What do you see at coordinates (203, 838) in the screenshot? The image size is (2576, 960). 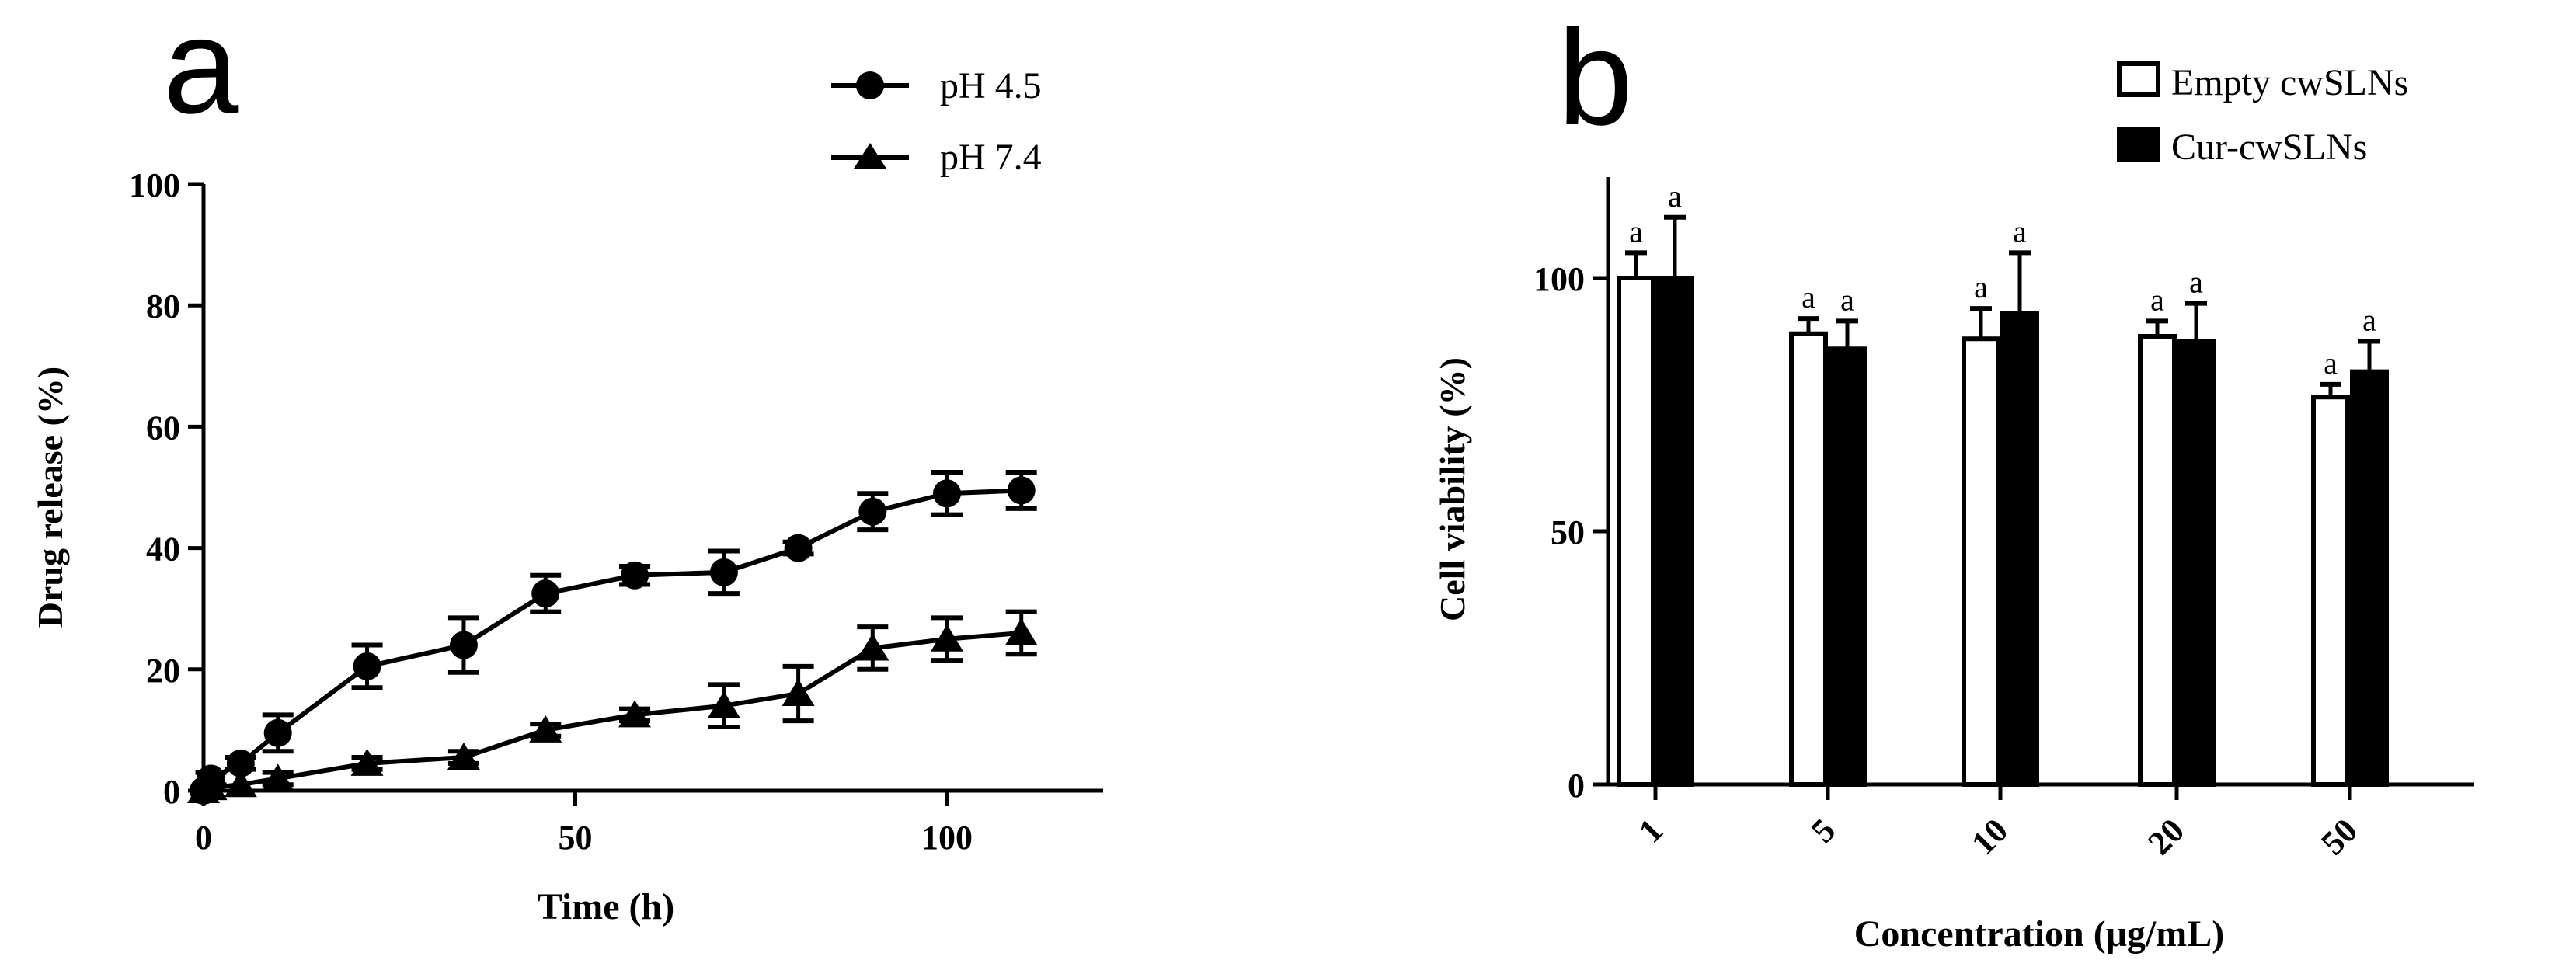 I see `x-tick-label: 0` at bounding box center [203, 838].